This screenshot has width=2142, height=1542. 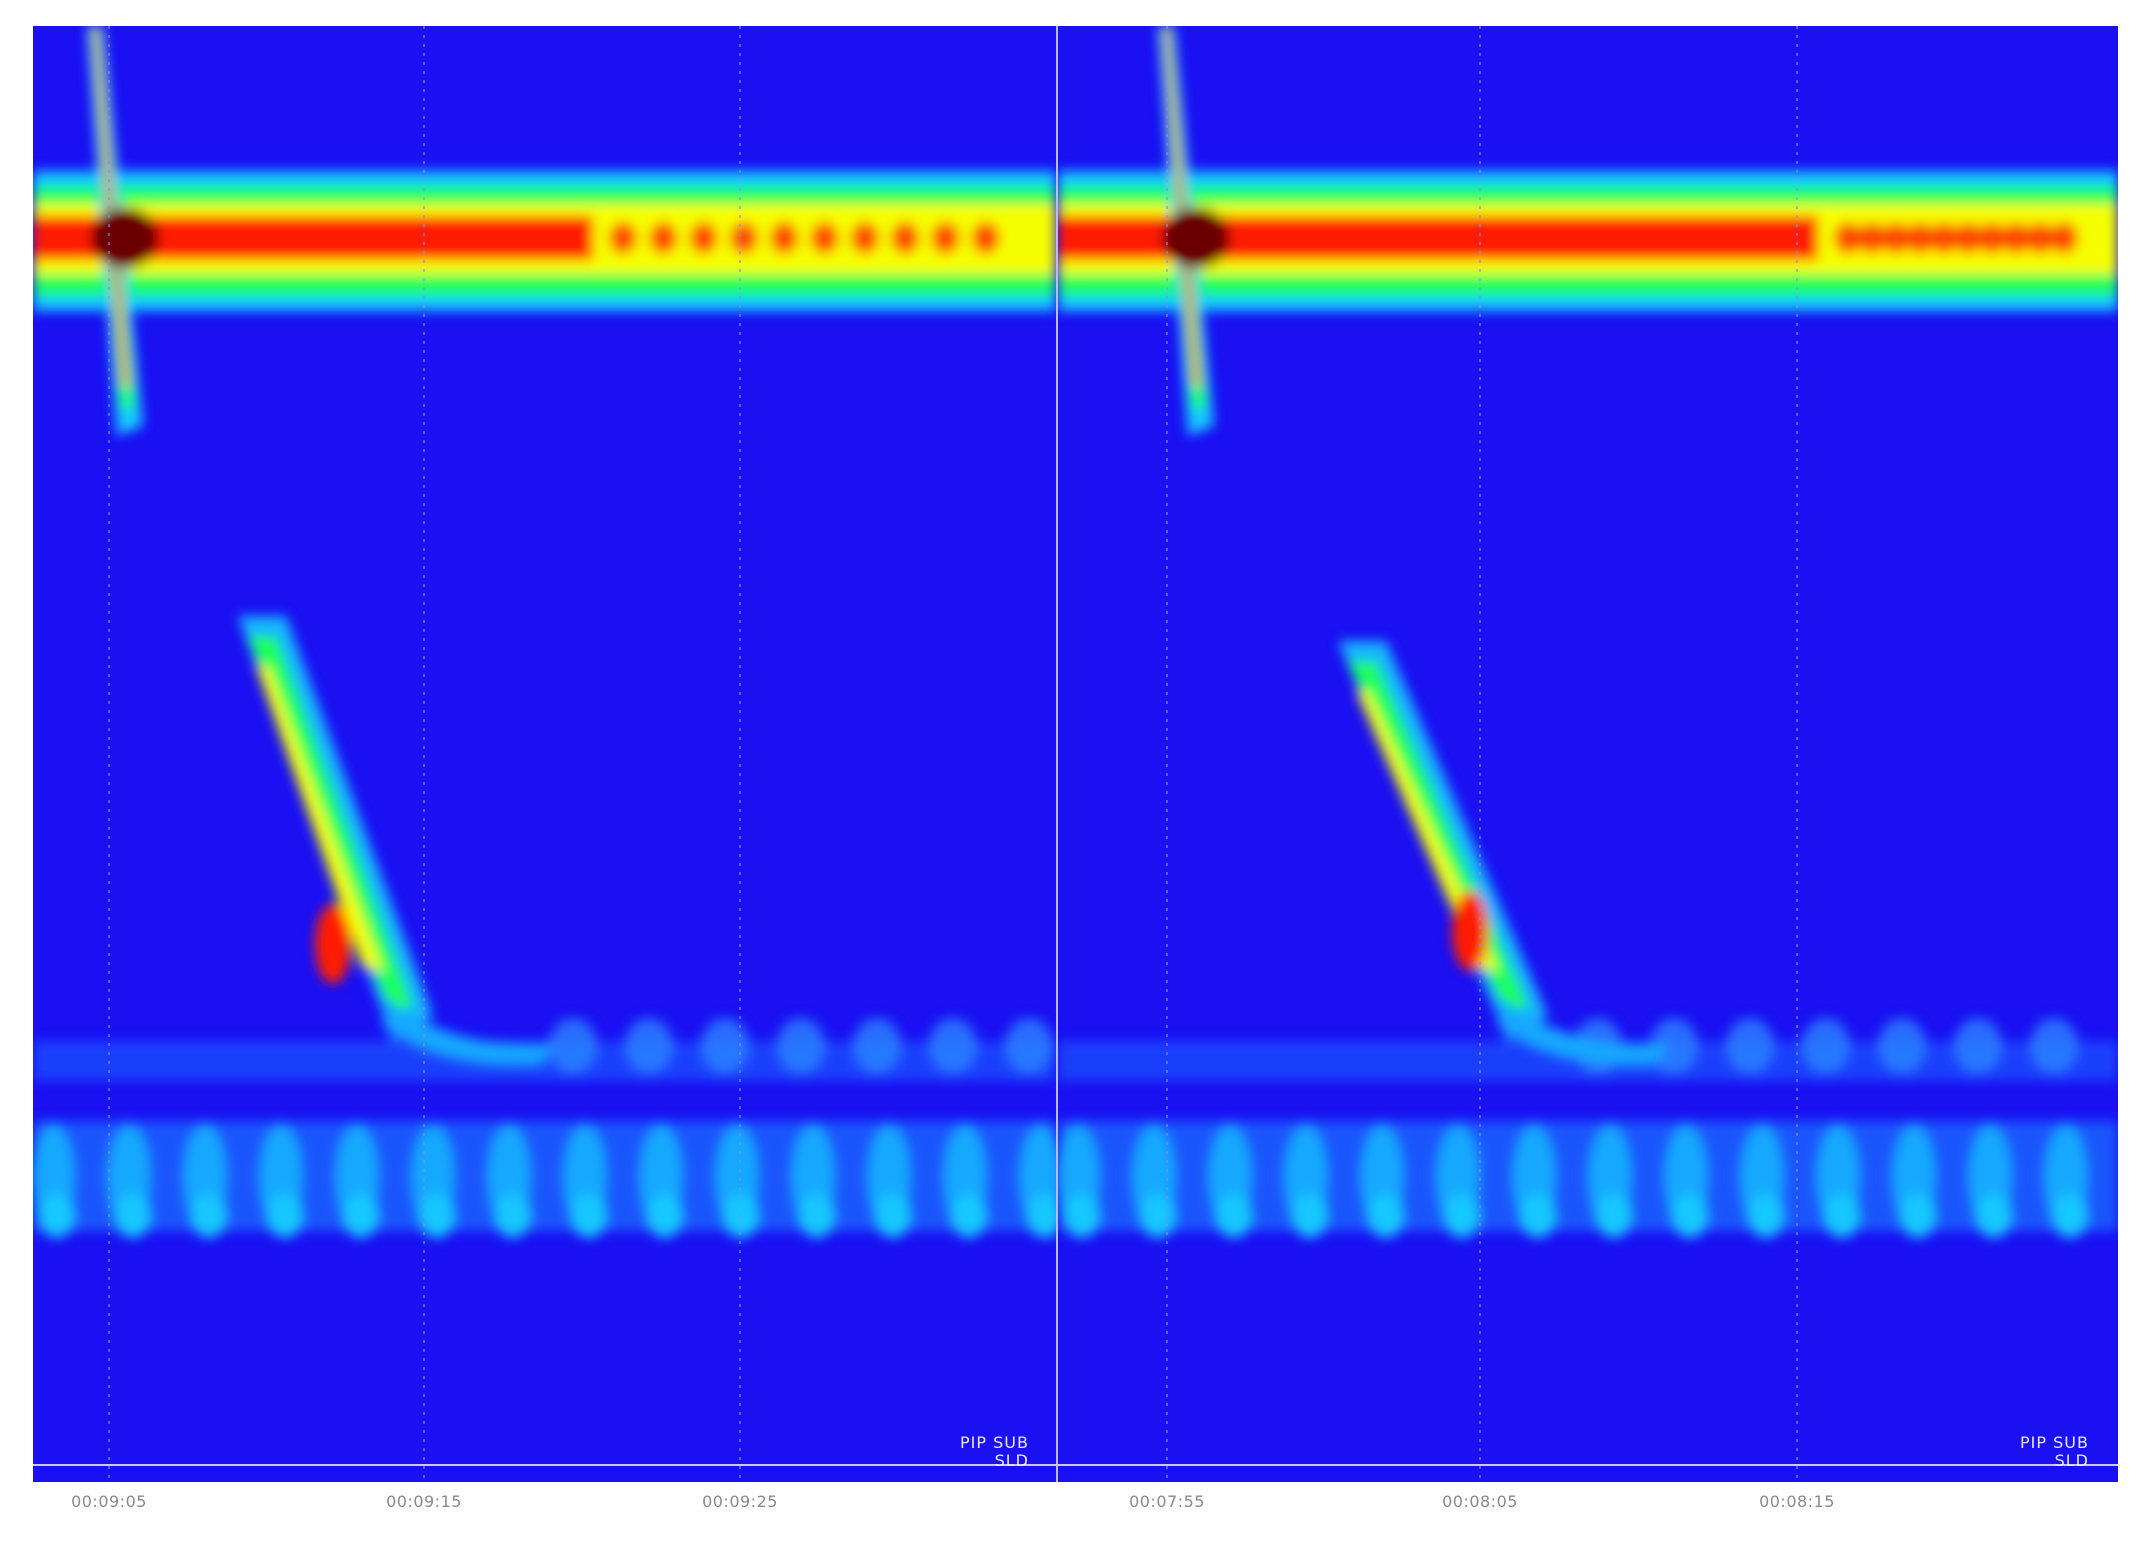 What do you see at coordinates (1480, 1501) in the screenshot?
I see `x-tick-label: 00:08:05` at bounding box center [1480, 1501].